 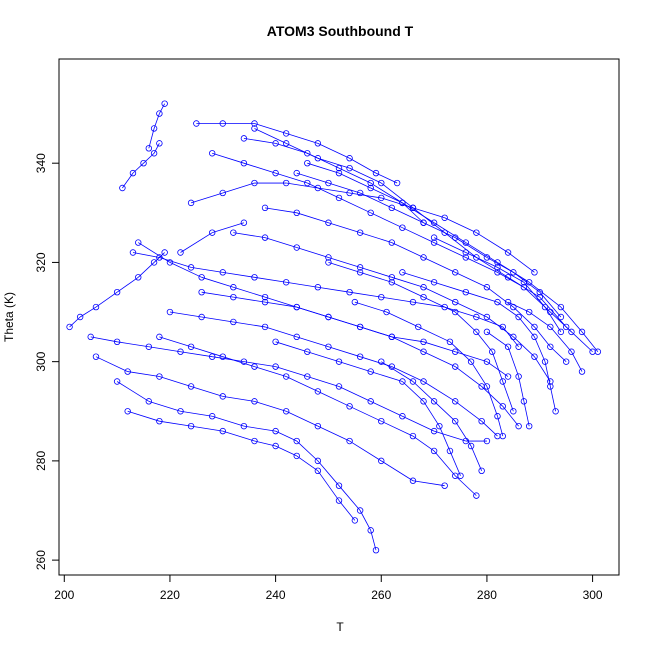 What do you see at coordinates (47, 361) in the screenshot?
I see `y-axis: 260 280 300 320 340` at bounding box center [47, 361].